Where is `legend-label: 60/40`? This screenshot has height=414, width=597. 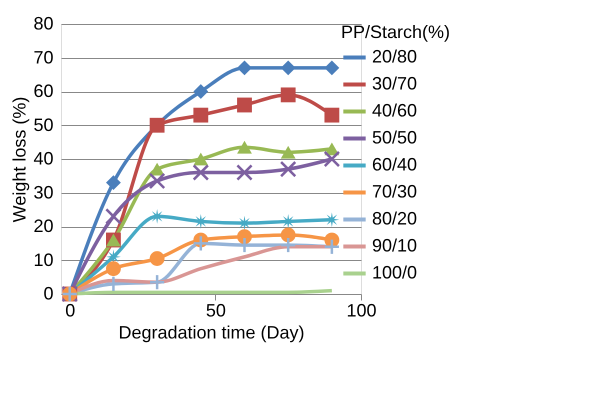 legend-label: 60/40 is located at coordinates (395, 164).